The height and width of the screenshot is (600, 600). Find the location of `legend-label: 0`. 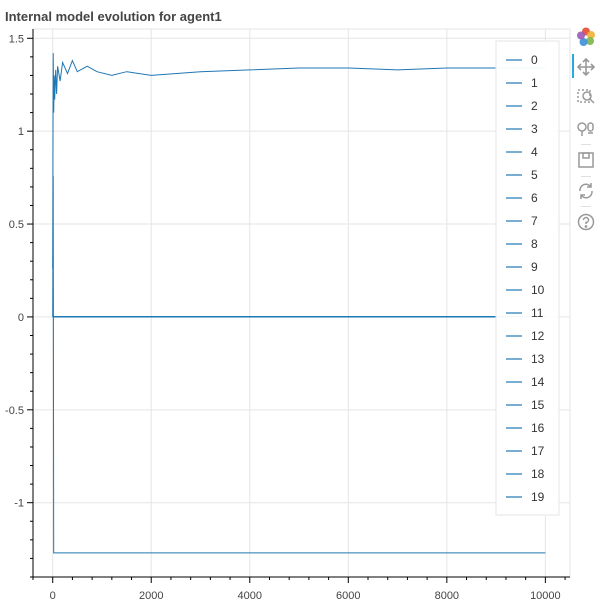

legend-label: 0 is located at coordinates (534, 60).